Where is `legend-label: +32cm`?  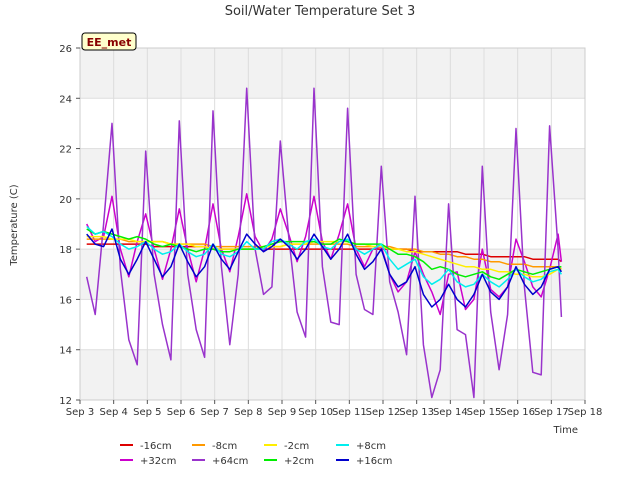 legend-label: +32cm is located at coordinates (158, 461).